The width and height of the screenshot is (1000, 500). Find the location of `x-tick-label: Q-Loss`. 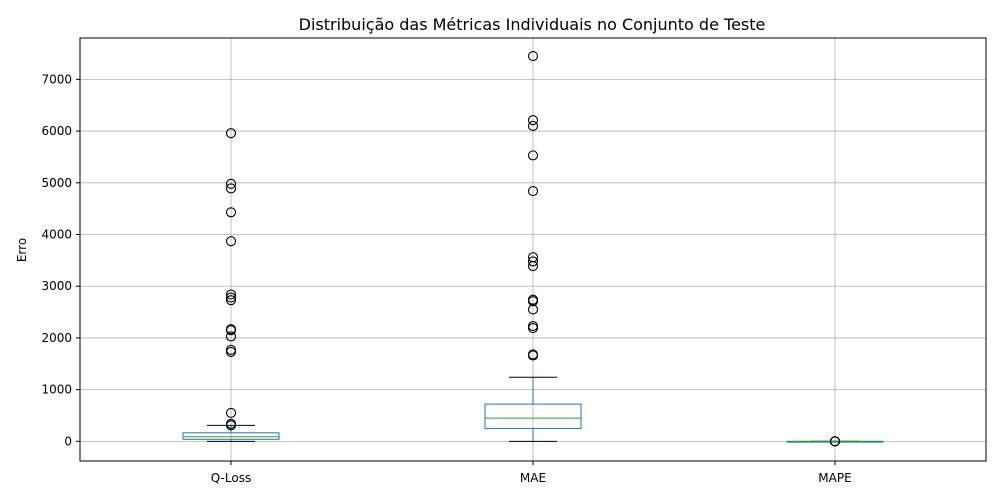

x-tick-label: Q-Loss is located at coordinates (231, 478).